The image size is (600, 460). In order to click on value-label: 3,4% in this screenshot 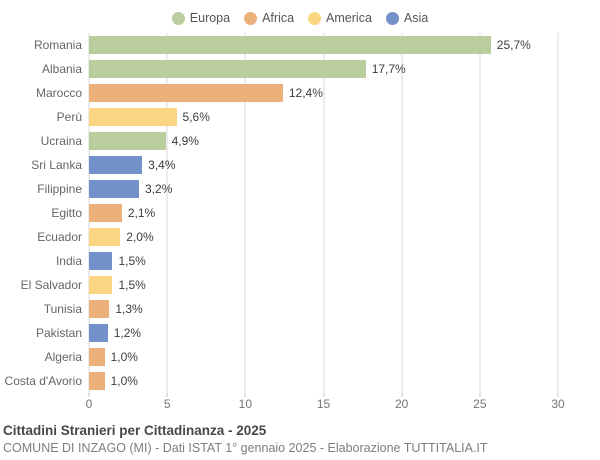, I will do `click(162, 165)`.